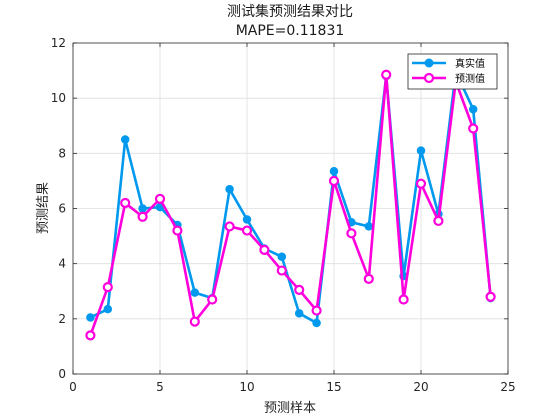 The image size is (560, 420). I want to click on y-tick-label: 8, so click(62, 153).